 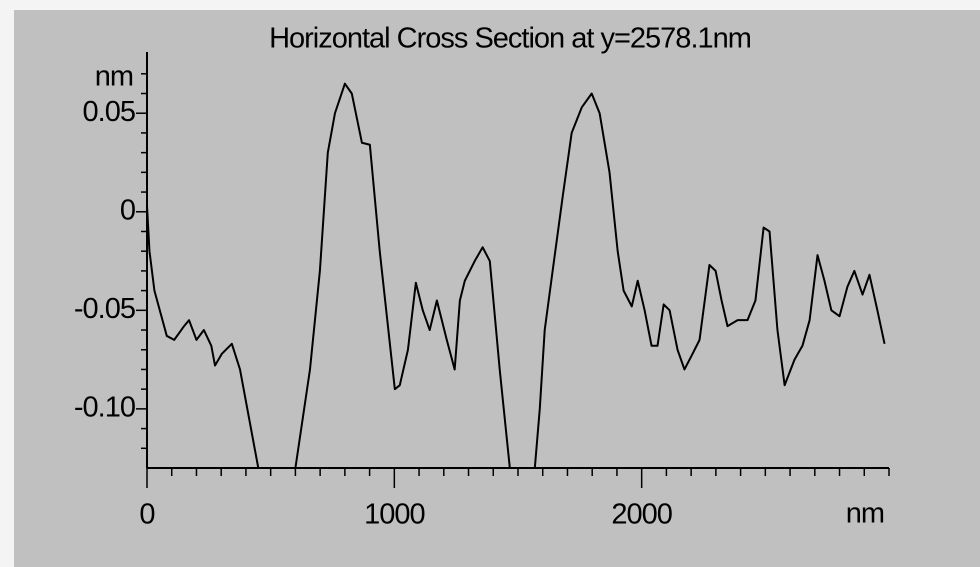 What do you see at coordinates (104, 408) in the screenshot?
I see `y-tick-label: -0.10` at bounding box center [104, 408].